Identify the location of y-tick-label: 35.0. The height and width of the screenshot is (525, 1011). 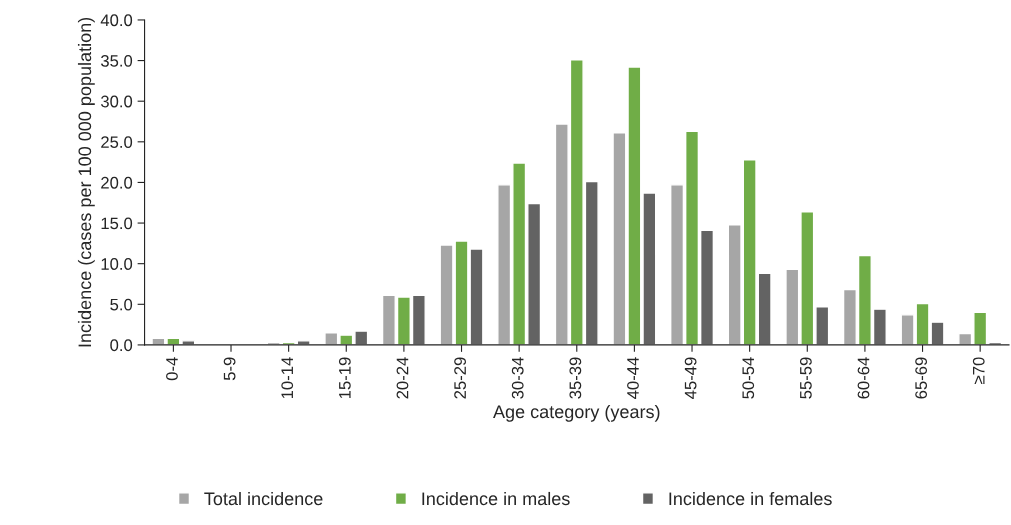
(116, 60).